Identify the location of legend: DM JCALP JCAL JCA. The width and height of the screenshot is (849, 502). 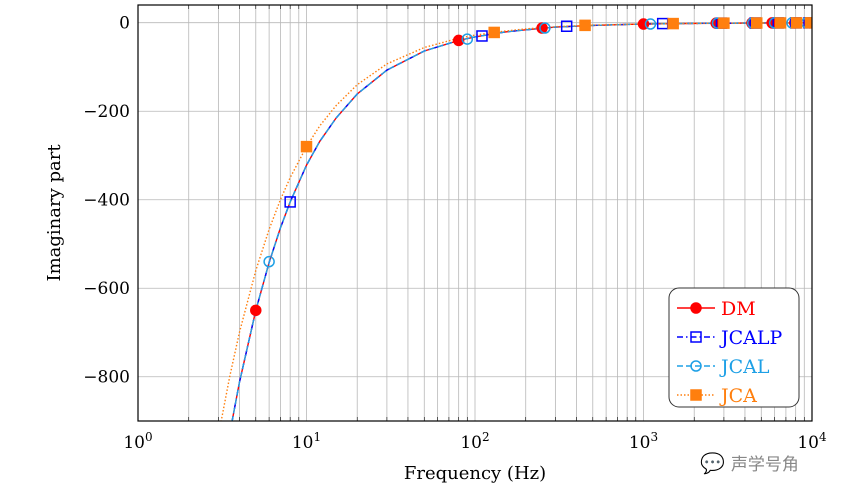
(734, 347).